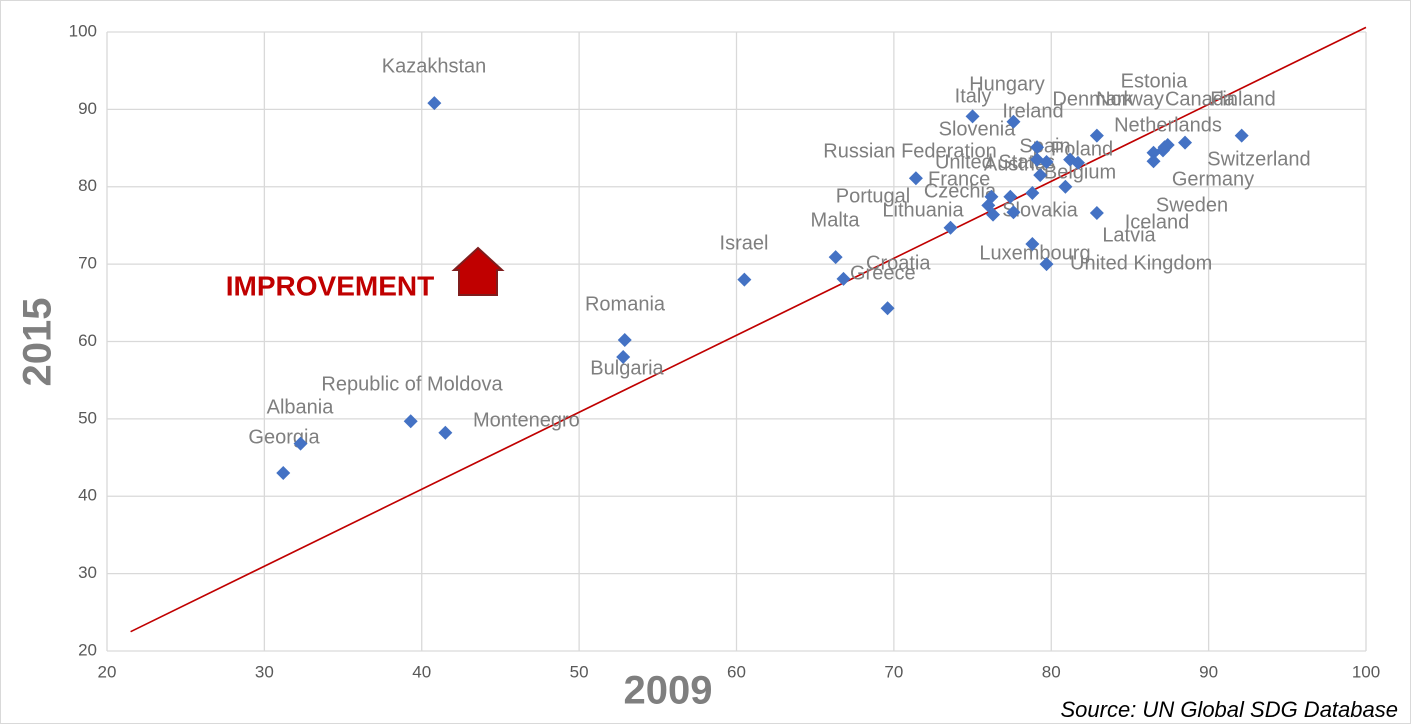 The width and height of the screenshot is (1411, 724). Describe the element at coordinates (87, 649) in the screenshot. I see `y-tick-label: 20` at that location.